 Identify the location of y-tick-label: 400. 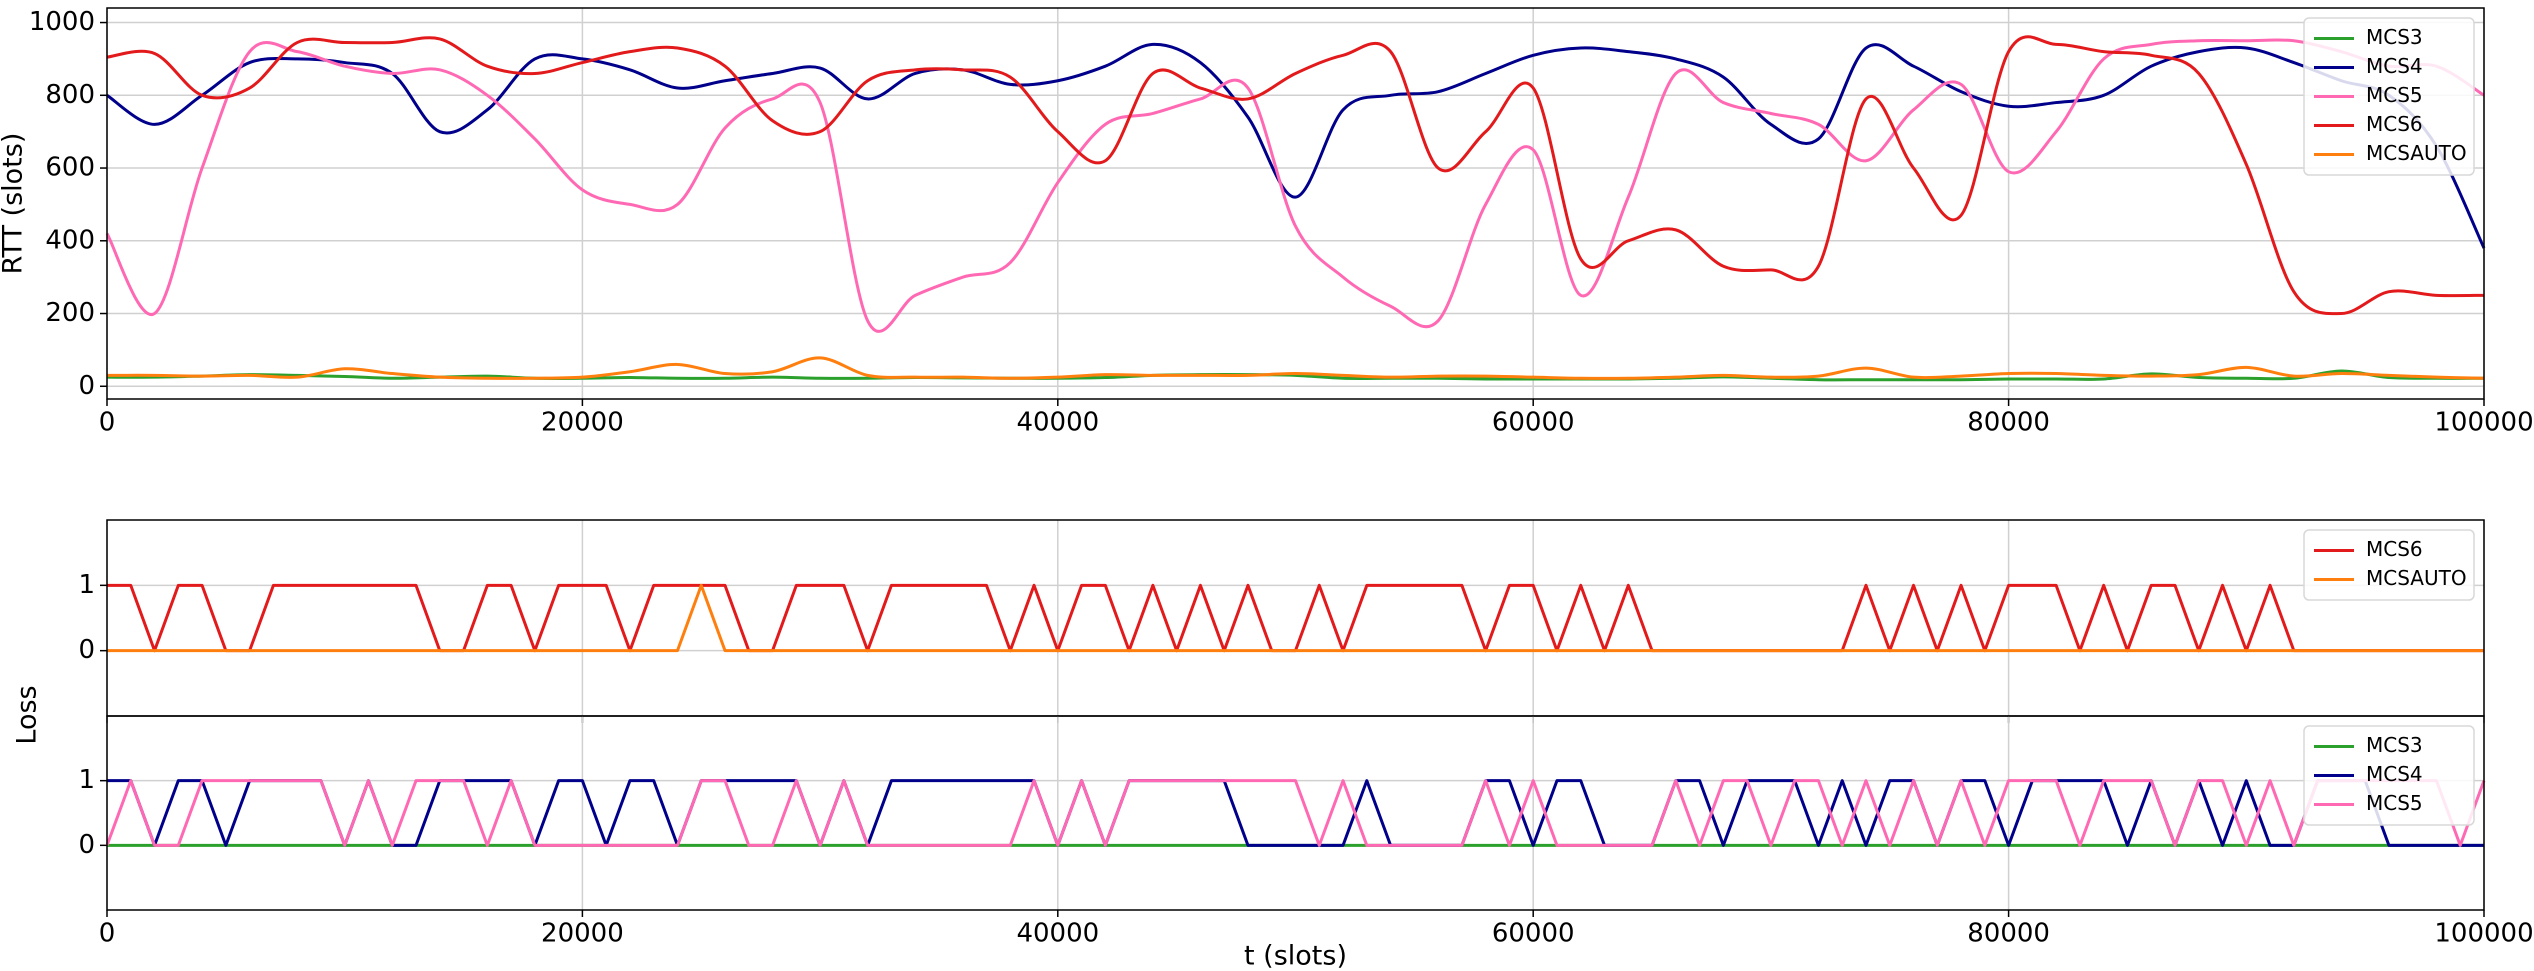
(70, 240).